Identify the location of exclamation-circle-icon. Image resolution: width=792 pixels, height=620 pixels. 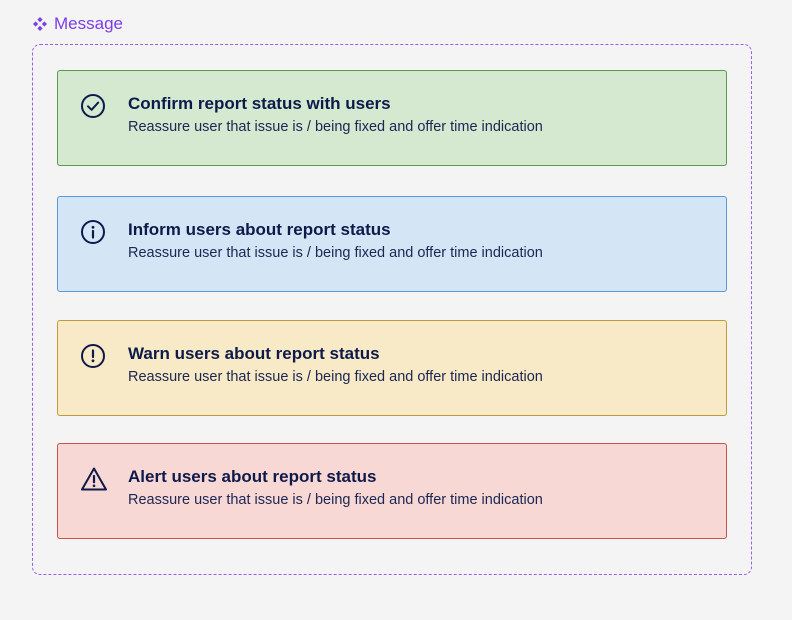
(93, 356).